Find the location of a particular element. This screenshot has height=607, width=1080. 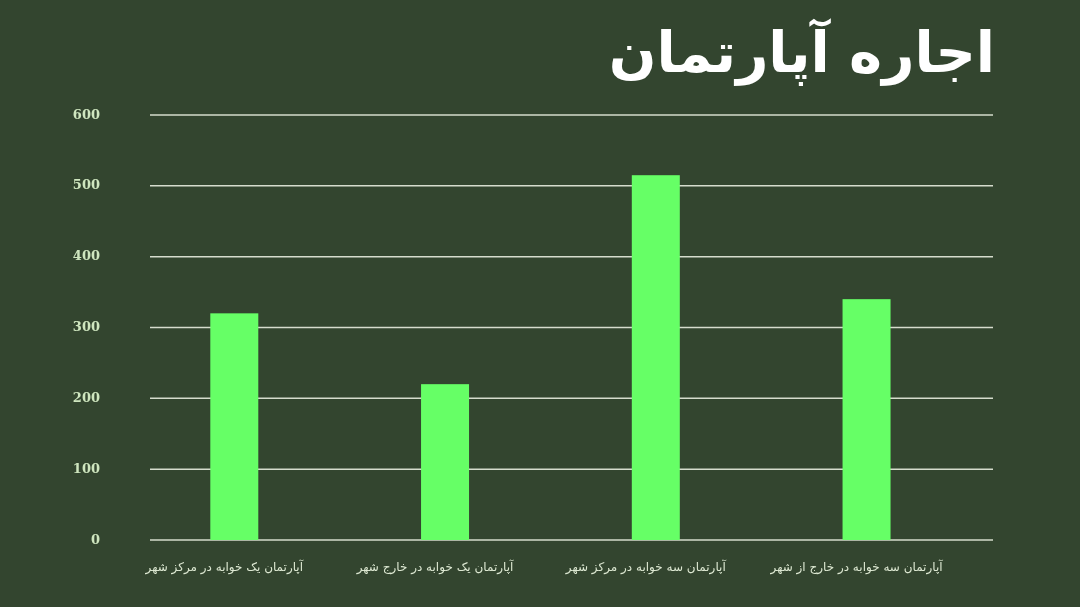

y-tick-label: 0 is located at coordinates (95, 539).